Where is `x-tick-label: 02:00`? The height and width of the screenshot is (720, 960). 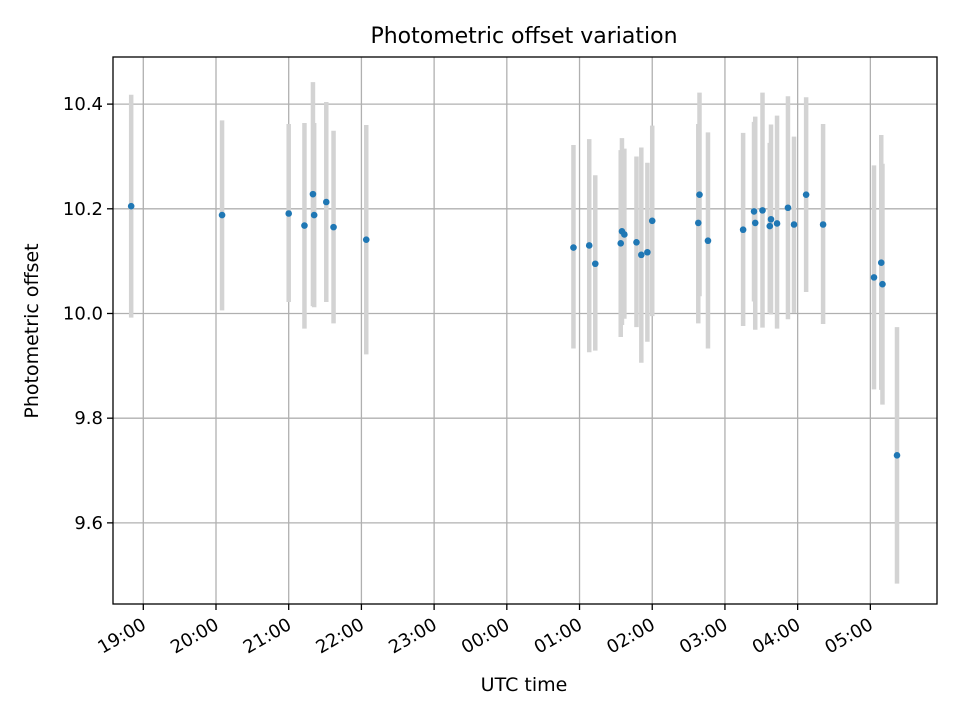
x-tick-label: 02:00 is located at coordinates (630, 636).